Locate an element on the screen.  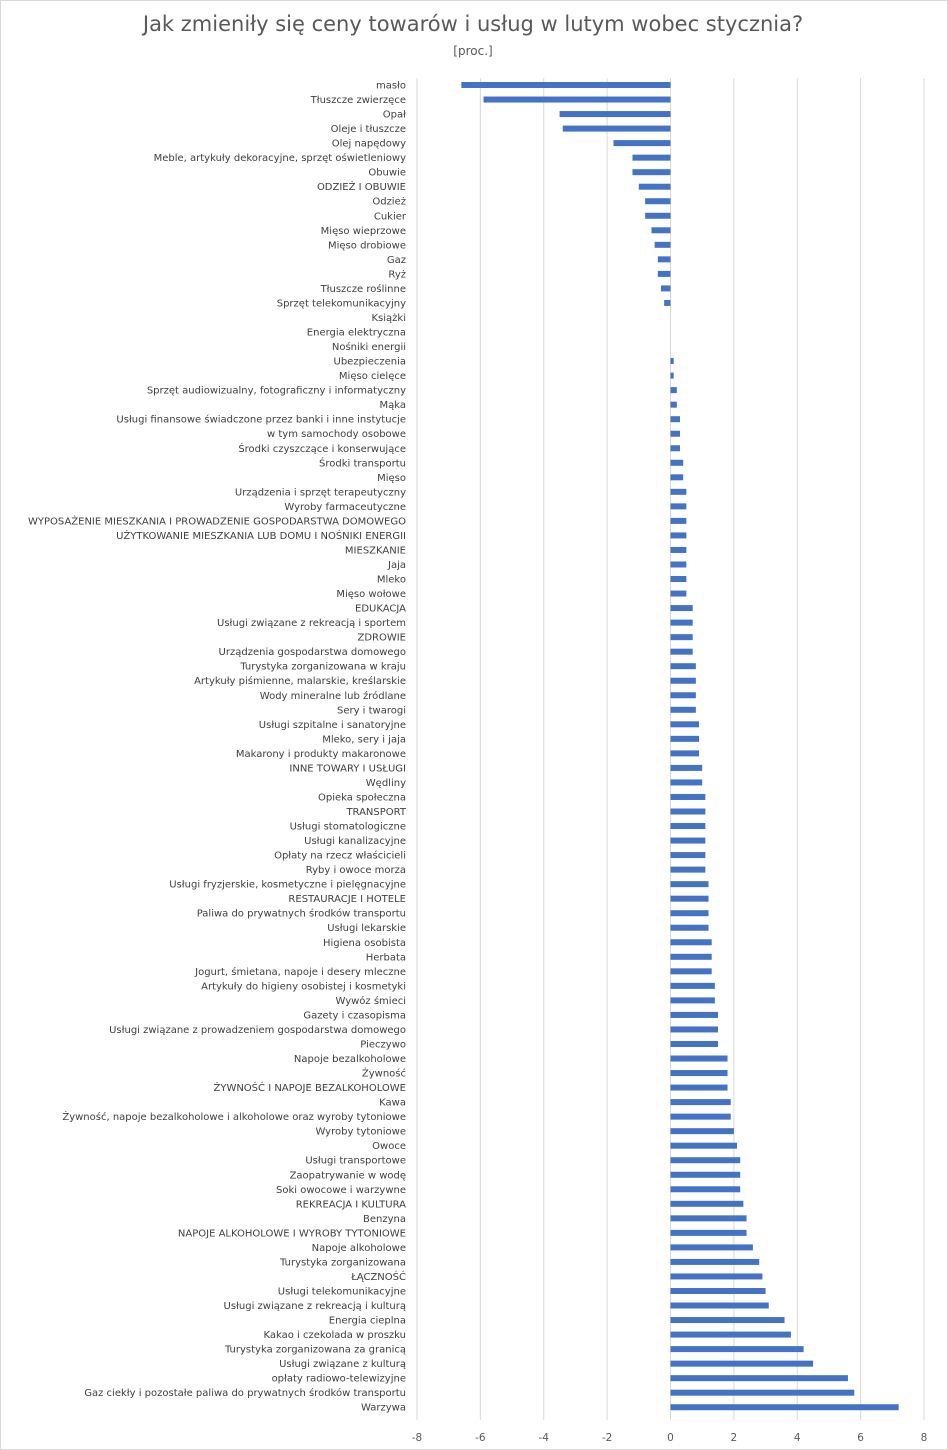
category-label: Tłuszcze zwierzęce is located at coordinates (358, 100).